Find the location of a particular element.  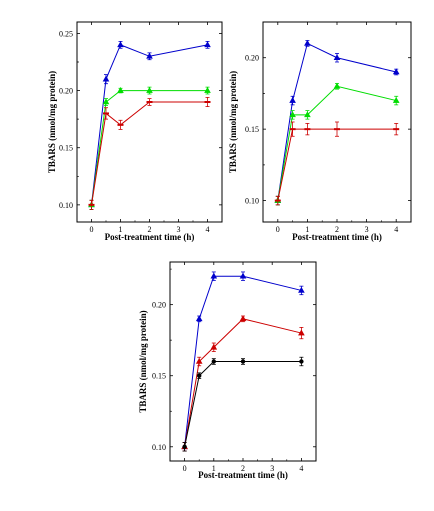

plot-frame is located at coordinates (149, 122).